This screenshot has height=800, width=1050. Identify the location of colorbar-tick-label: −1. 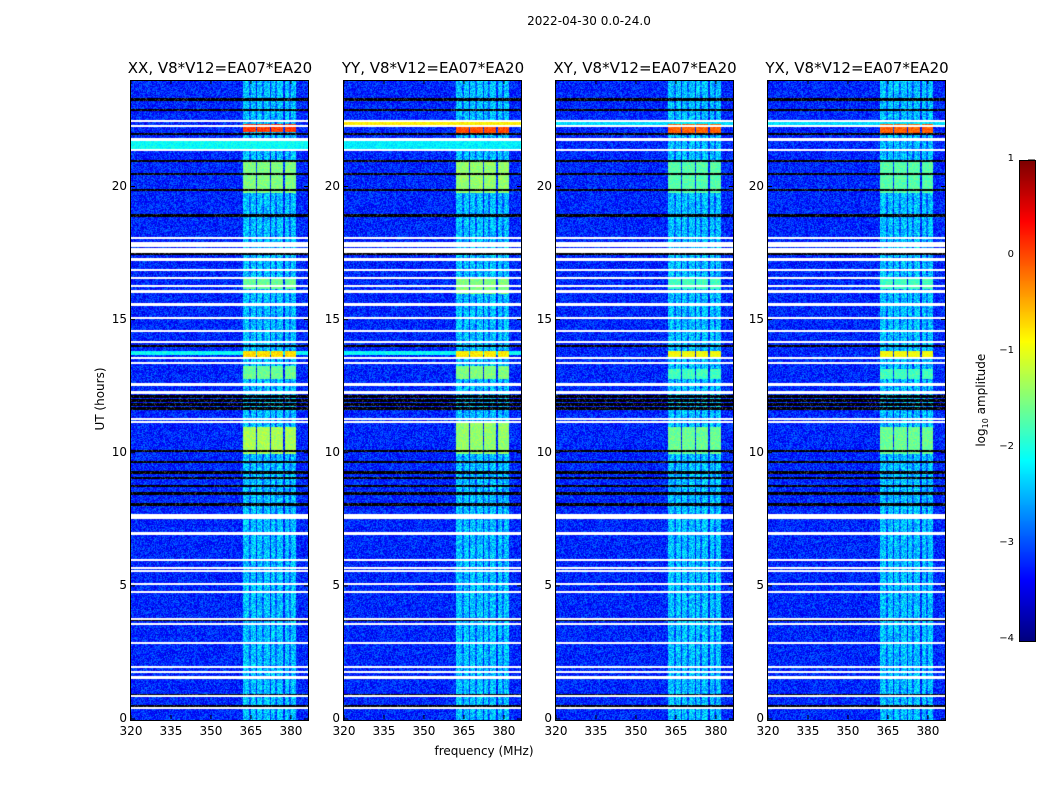
(1006, 350).